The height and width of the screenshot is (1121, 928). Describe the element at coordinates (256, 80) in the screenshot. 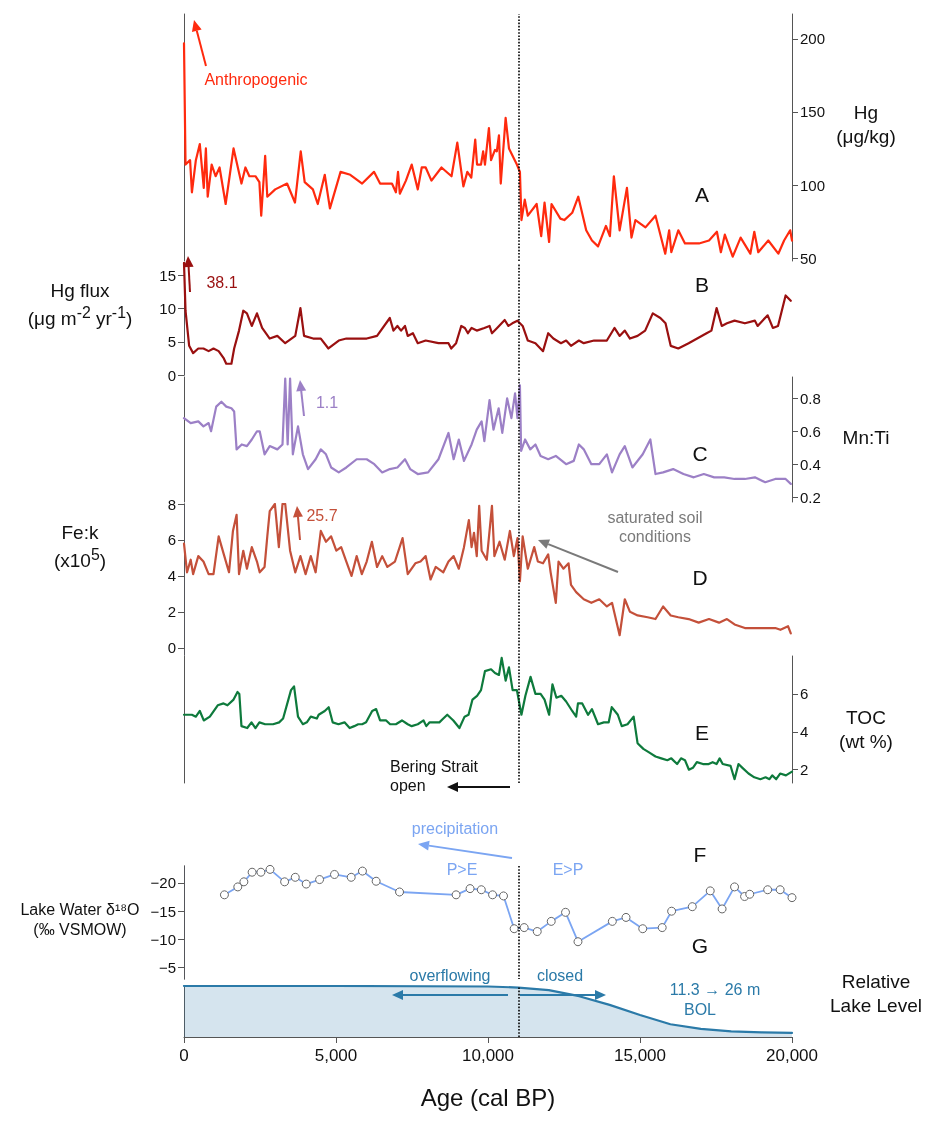

I see `annotation: Anthropogenic` at that location.